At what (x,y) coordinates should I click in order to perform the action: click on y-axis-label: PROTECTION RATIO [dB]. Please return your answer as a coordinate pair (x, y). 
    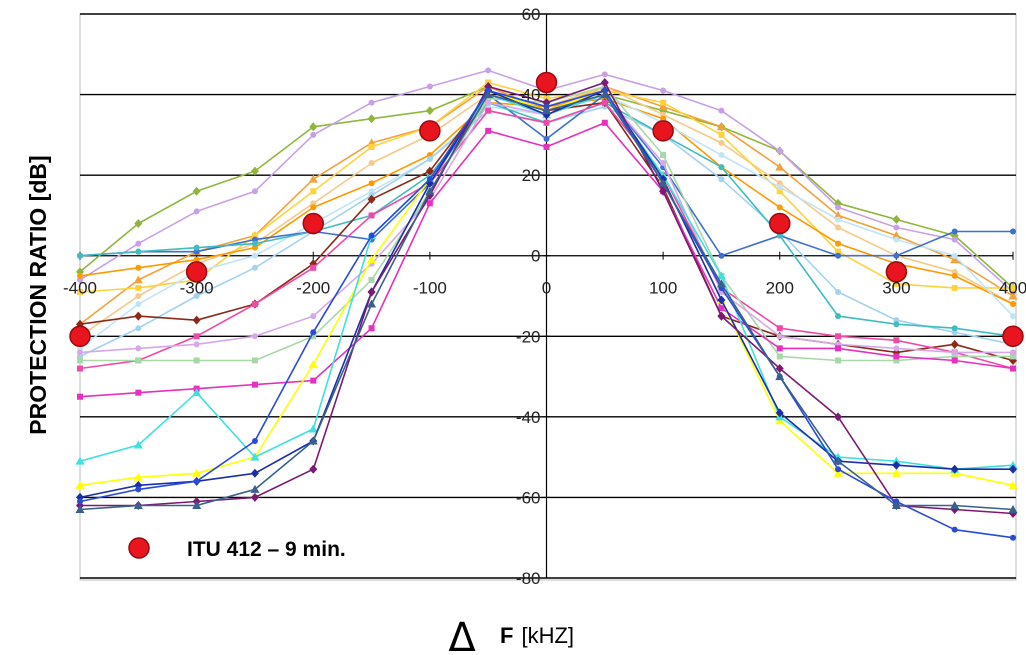
    Looking at the image, I should click on (38, 294).